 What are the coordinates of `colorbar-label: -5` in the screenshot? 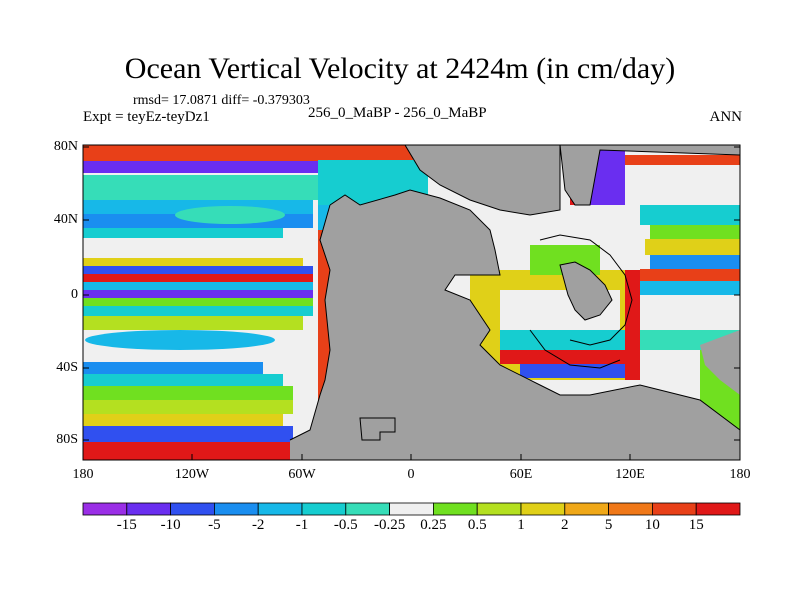 It's located at (214, 525).